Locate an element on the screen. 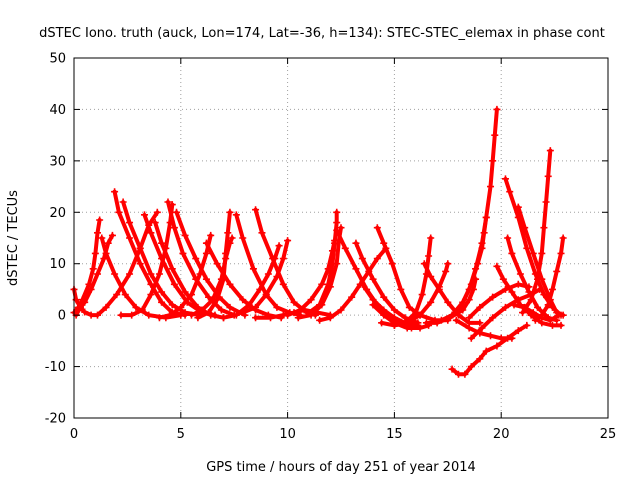 This screenshot has width=640, height=480. y-tick-label: 40 is located at coordinates (57, 110).